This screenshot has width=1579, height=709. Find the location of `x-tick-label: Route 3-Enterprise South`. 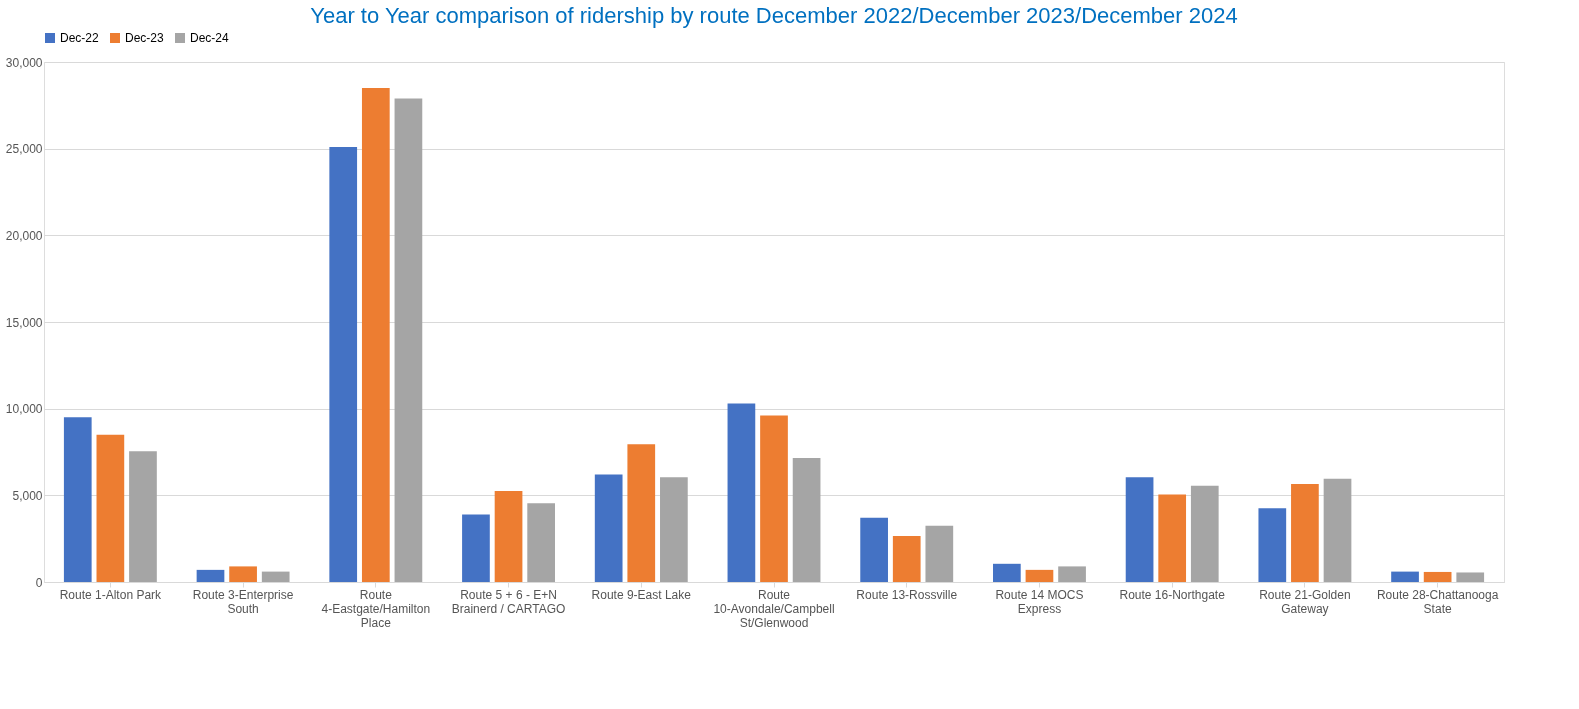

x-tick-label: Route 3-Enterprise South is located at coordinates (243, 601).